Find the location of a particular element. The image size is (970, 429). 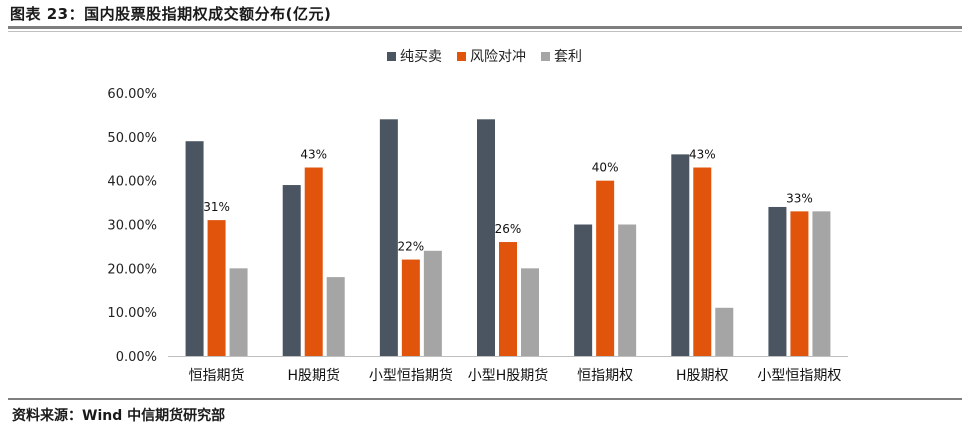

legend-label: 风险对冲 is located at coordinates (498, 57).